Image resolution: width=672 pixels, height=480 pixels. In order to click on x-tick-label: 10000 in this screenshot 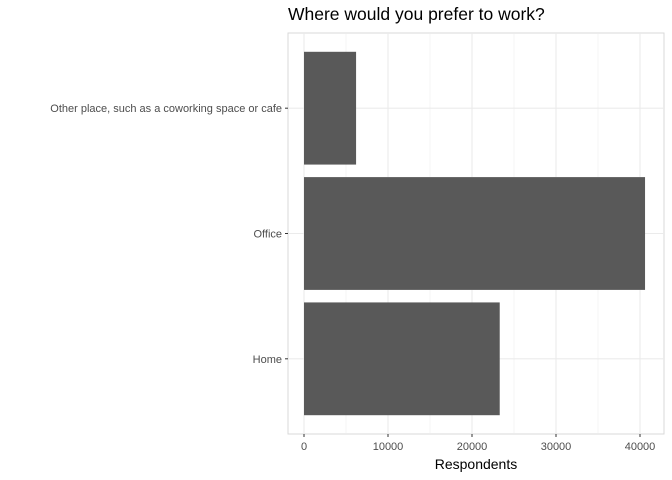, I will do `click(388, 447)`.